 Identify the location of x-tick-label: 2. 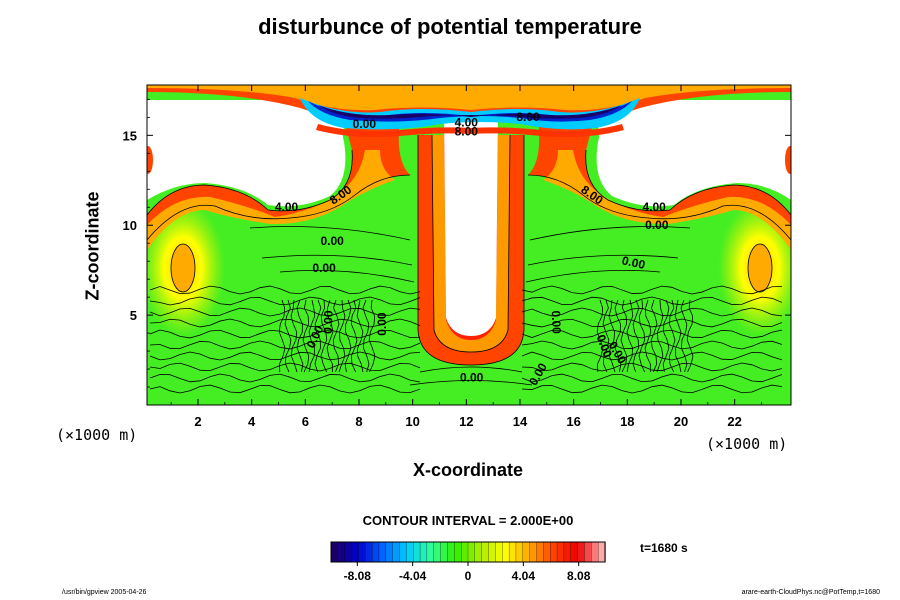
(197, 421).